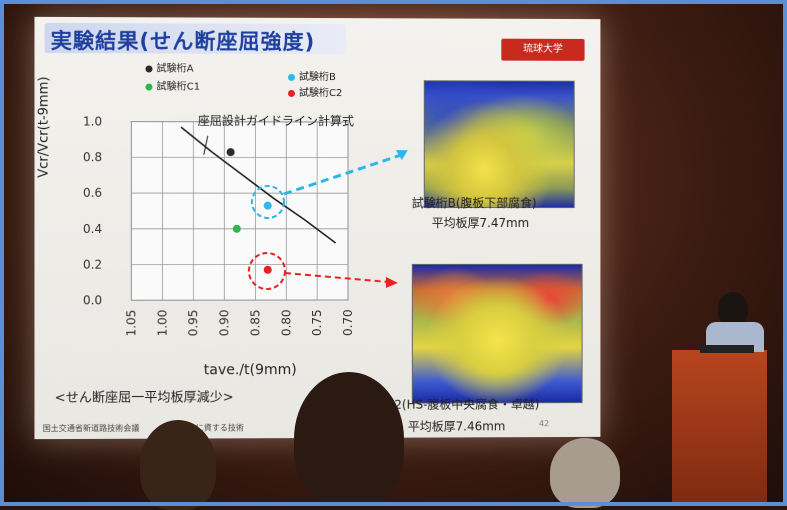  Describe the element at coordinates (474, 202) in the screenshot. I see `top-image-label: 試験桁B(腹板下部腐食)` at that location.